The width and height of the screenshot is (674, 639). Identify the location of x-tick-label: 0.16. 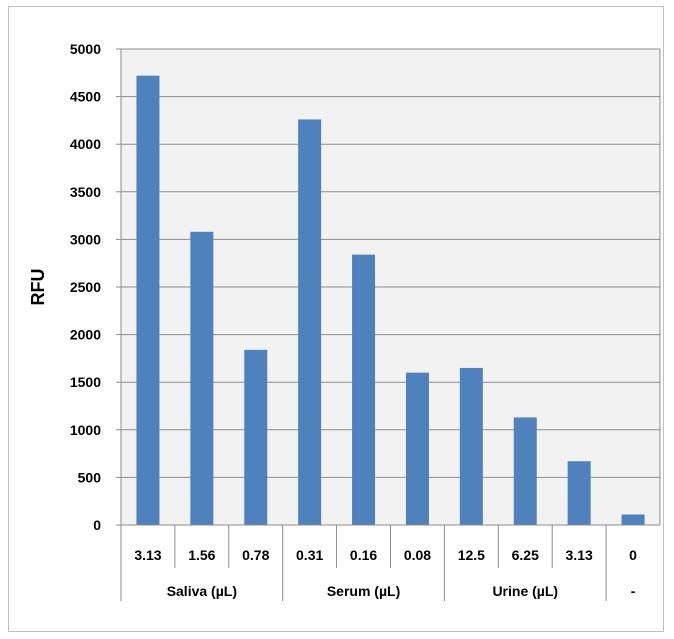
(363, 555).